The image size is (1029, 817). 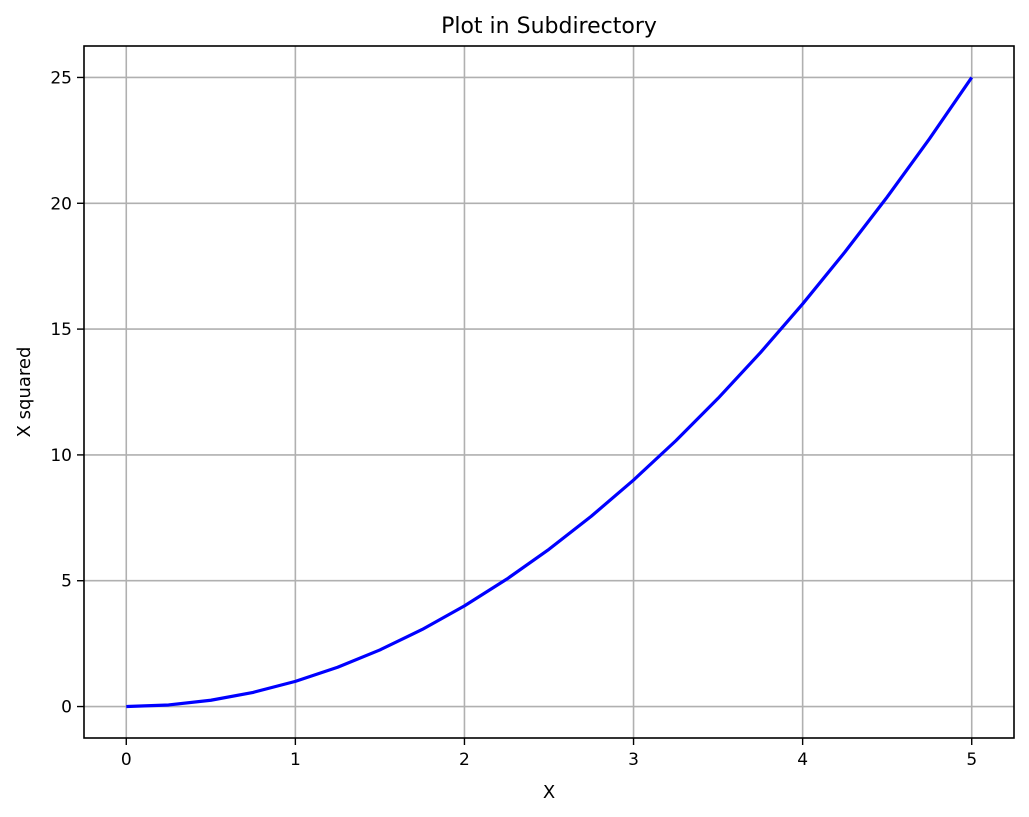 What do you see at coordinates (633, 760) in the screenshot?
I see `x-tick-label: 3` at bounding box center [633, 760].